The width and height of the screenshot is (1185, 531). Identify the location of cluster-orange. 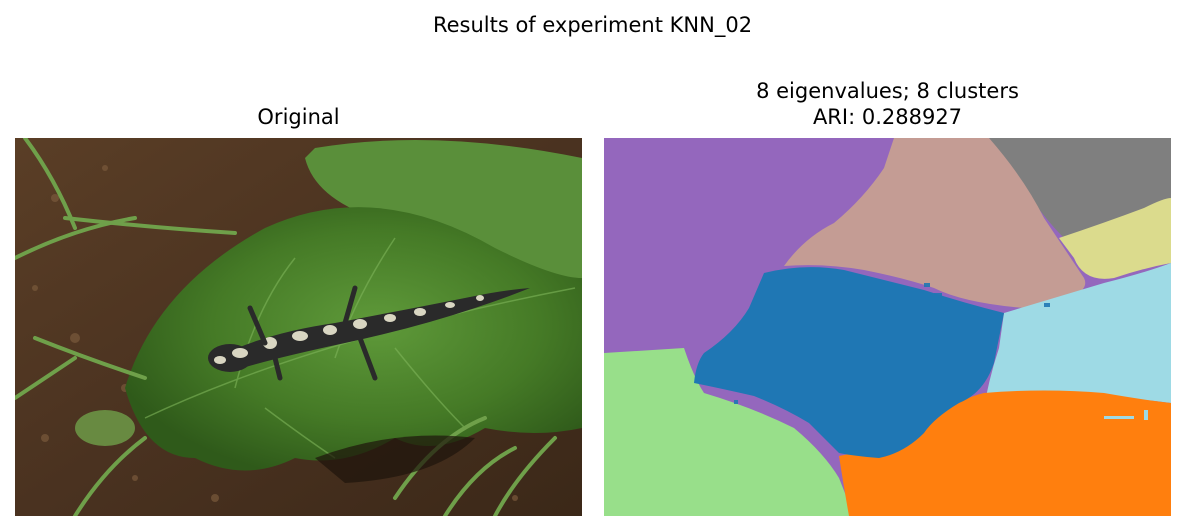
(1005, 453).